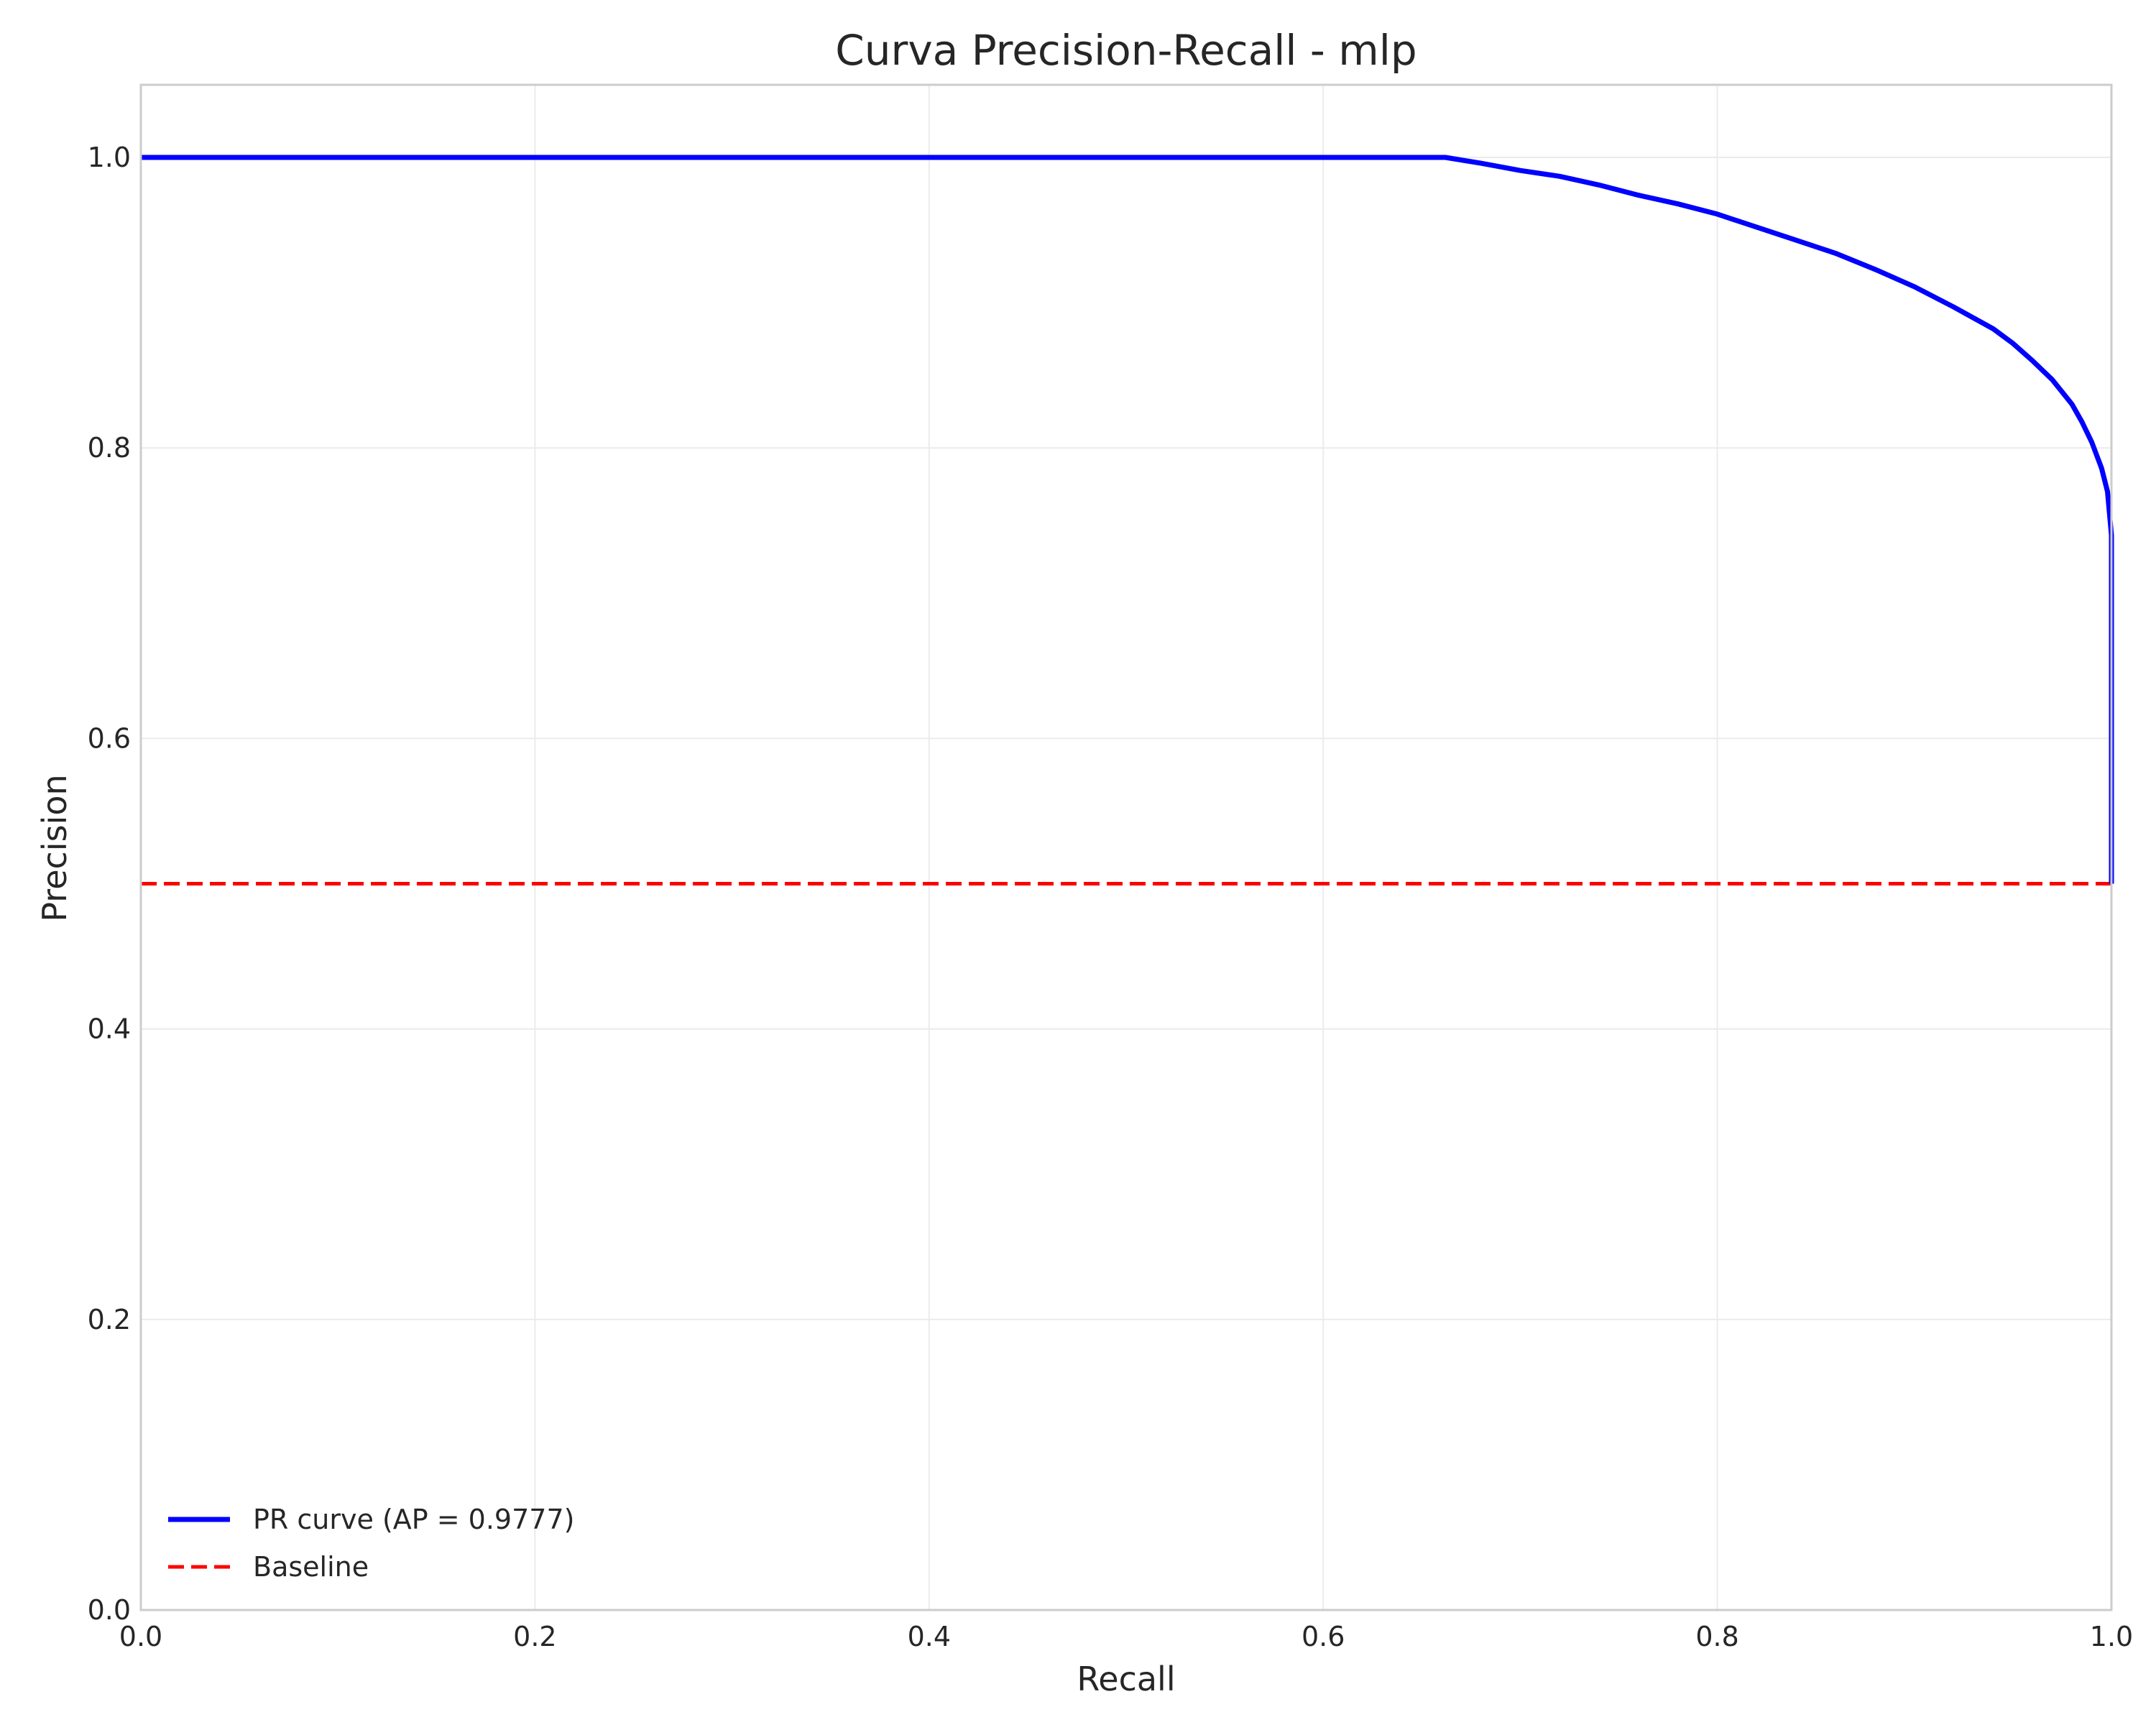  Describe the element at coordinates (109, 1319) in the screenshot. I see `y-tick-label: 0.2` at that location.